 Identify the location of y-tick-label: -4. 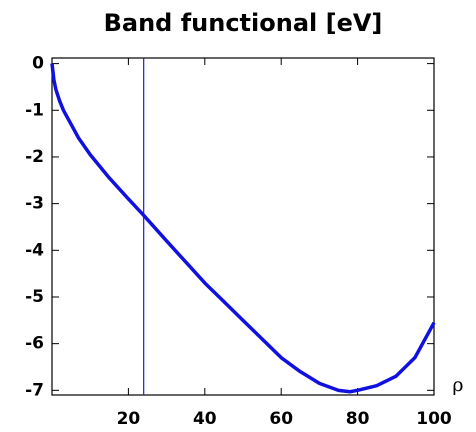
(34, 250).